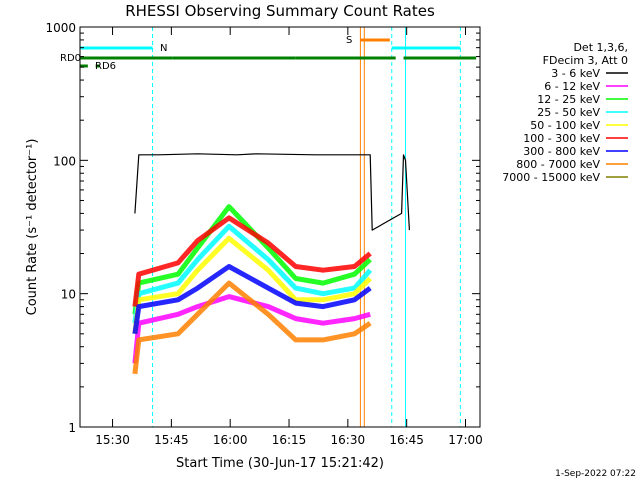  What do you see at coordinates (280, 463) in the screenshot?
I see `x-axis-label: Start Time (30-Jun-17 15:21:42)` at bounding box center [280, 463].